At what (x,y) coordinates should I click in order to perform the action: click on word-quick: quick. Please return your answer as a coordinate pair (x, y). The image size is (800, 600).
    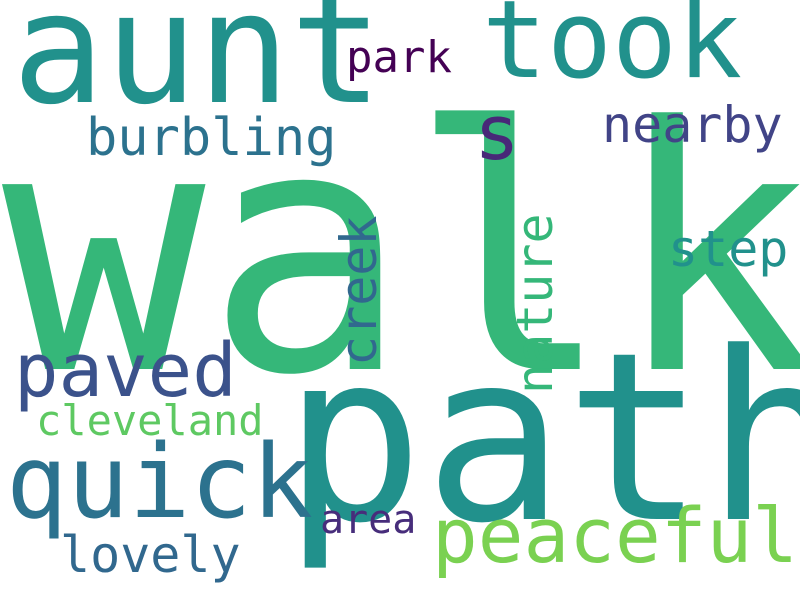
    Looking at the image, I should click on (160, 482).